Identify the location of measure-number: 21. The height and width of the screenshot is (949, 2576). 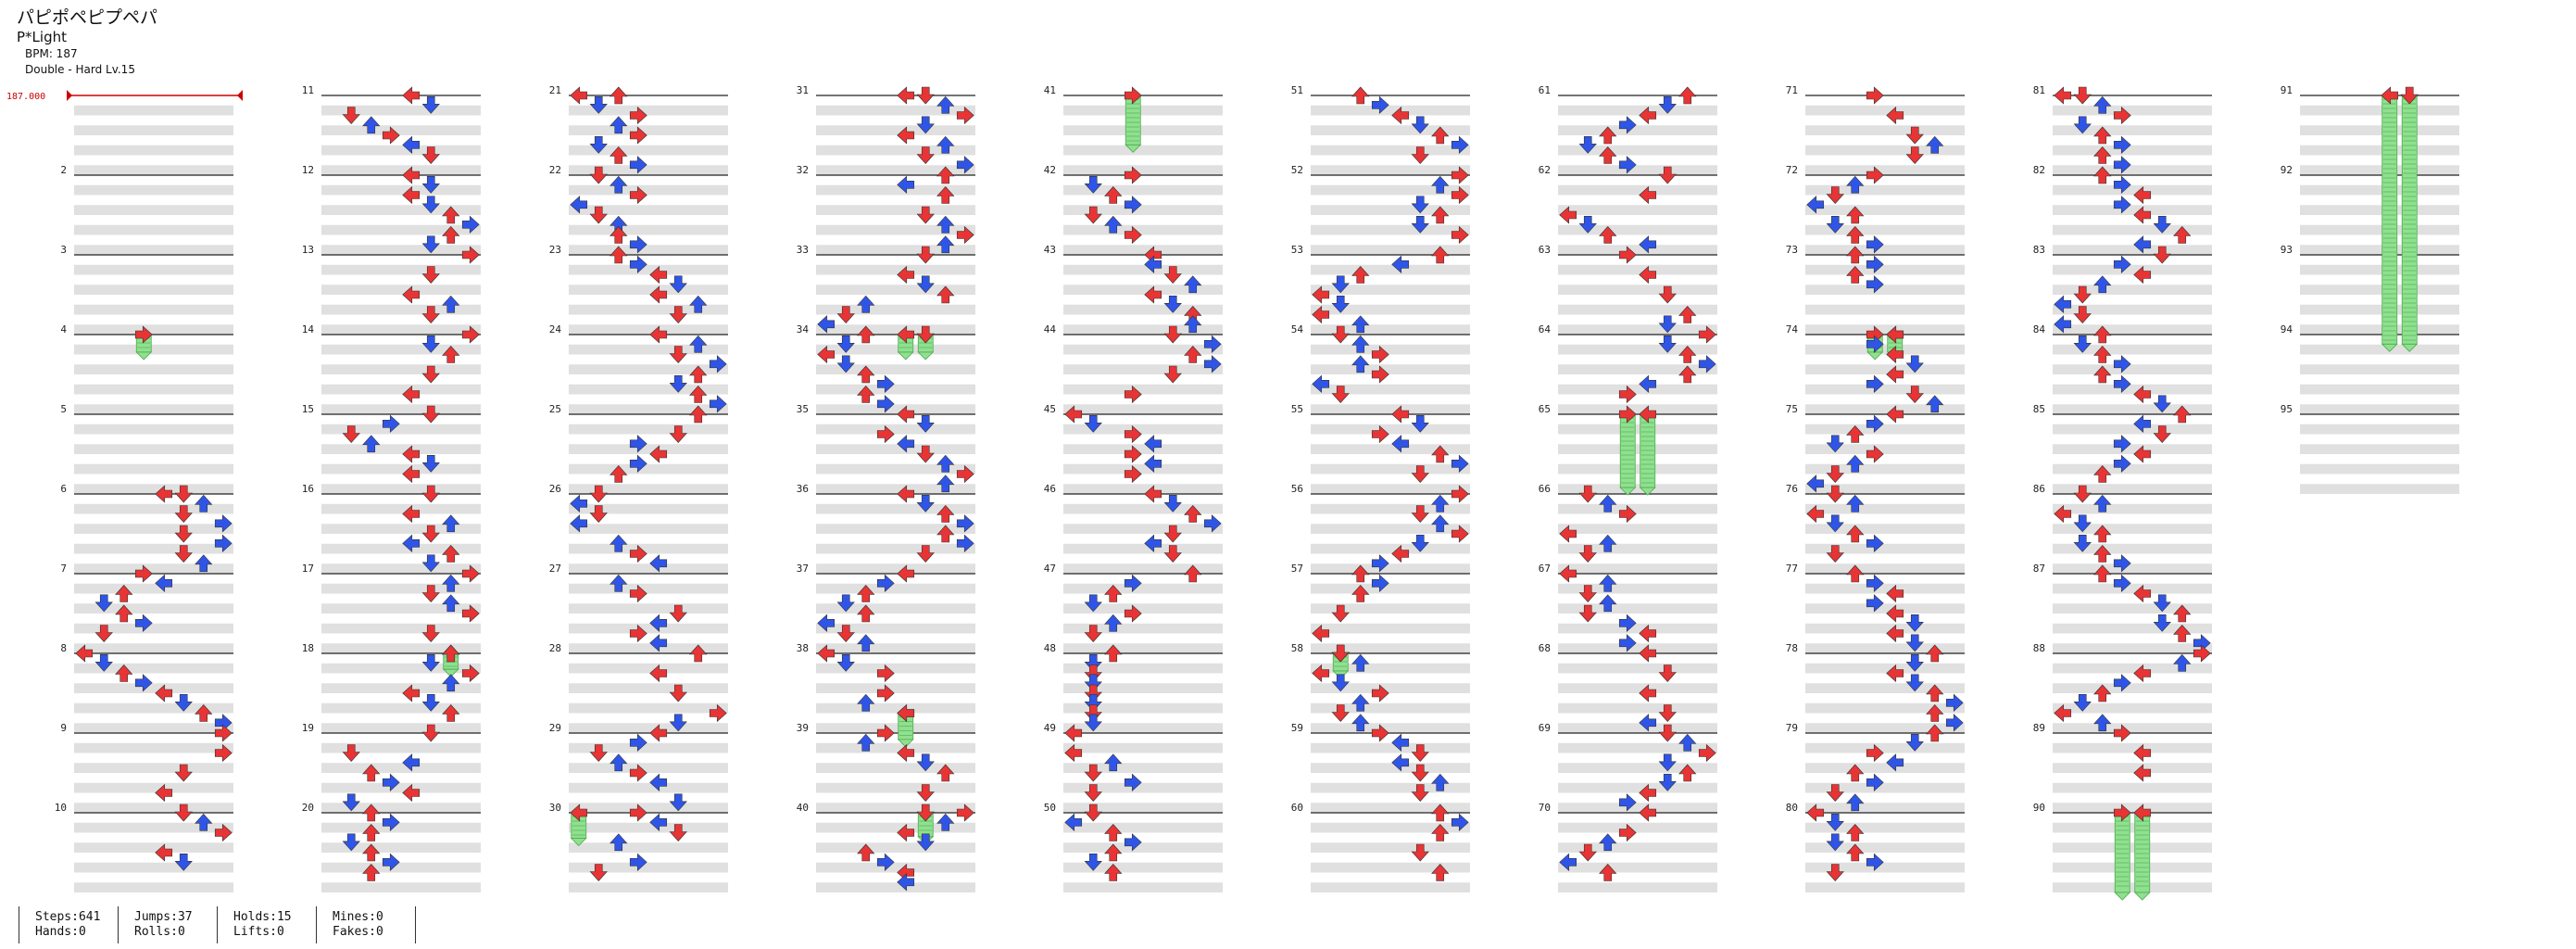
(555, 90).